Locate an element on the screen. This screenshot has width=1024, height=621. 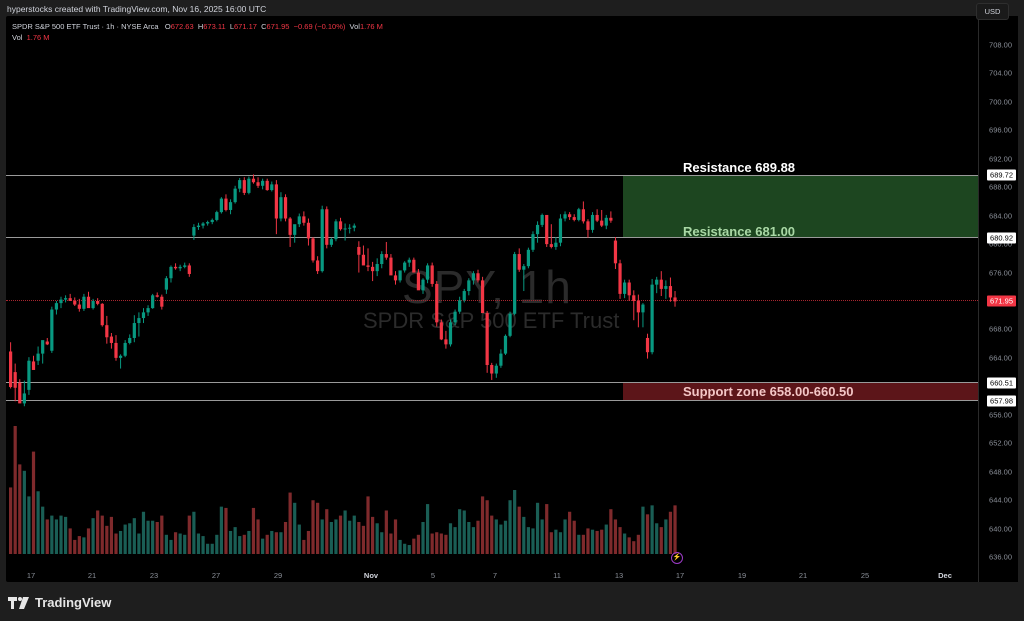
resistance-top-label: Resistance 689.88 is located at coordinates (739, 167).